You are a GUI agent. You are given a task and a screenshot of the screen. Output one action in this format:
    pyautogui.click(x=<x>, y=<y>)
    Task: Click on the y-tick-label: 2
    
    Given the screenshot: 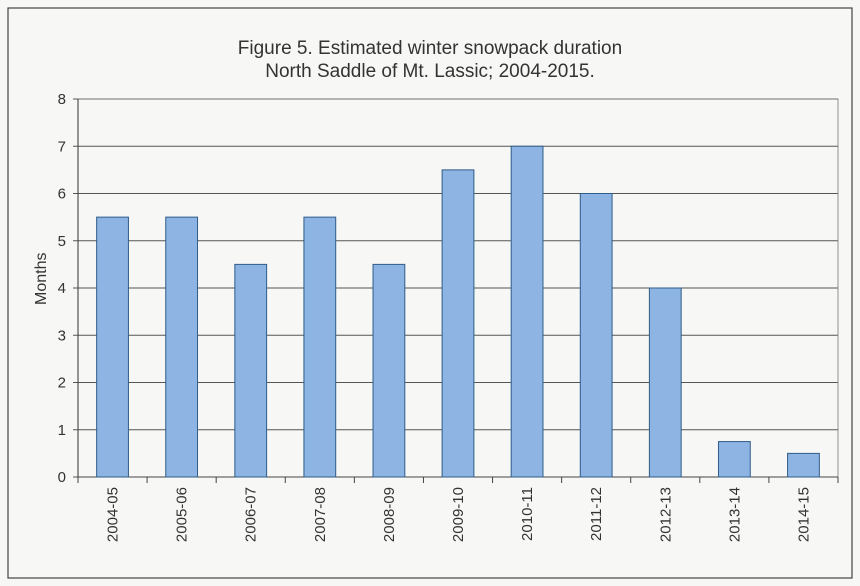 What is the action you would take?
    pyautogui.click(x=62, y=383)
    